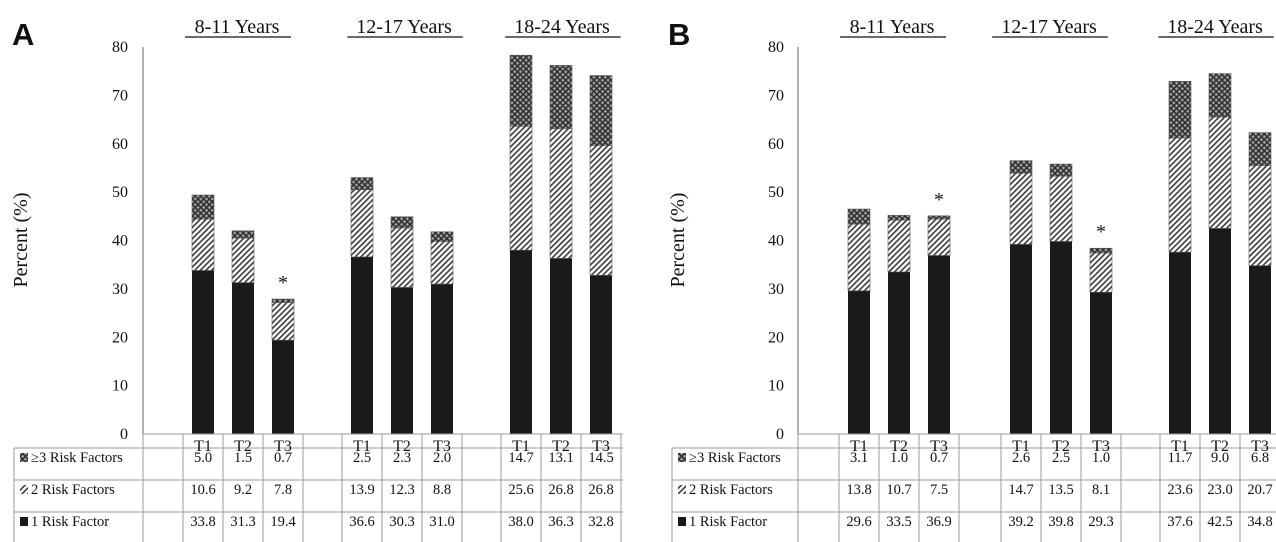 This screenshot has width=1276, height=542. I want to click on table-cell: 34.8, so click(1259, 522).